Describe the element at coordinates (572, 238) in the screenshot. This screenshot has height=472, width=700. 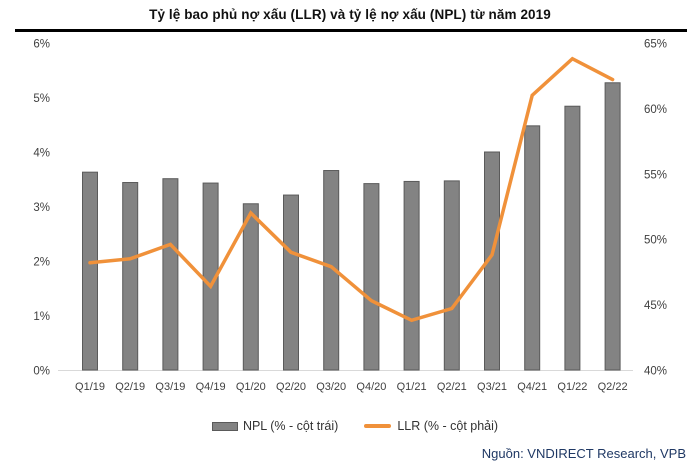
I see `npl-bar-Q1/22` at that location.